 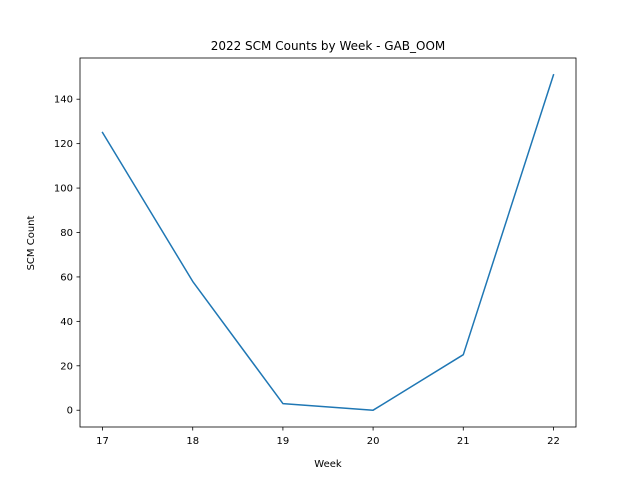 I want to click on y-tick-label: 140, so click(x=63, y=100).